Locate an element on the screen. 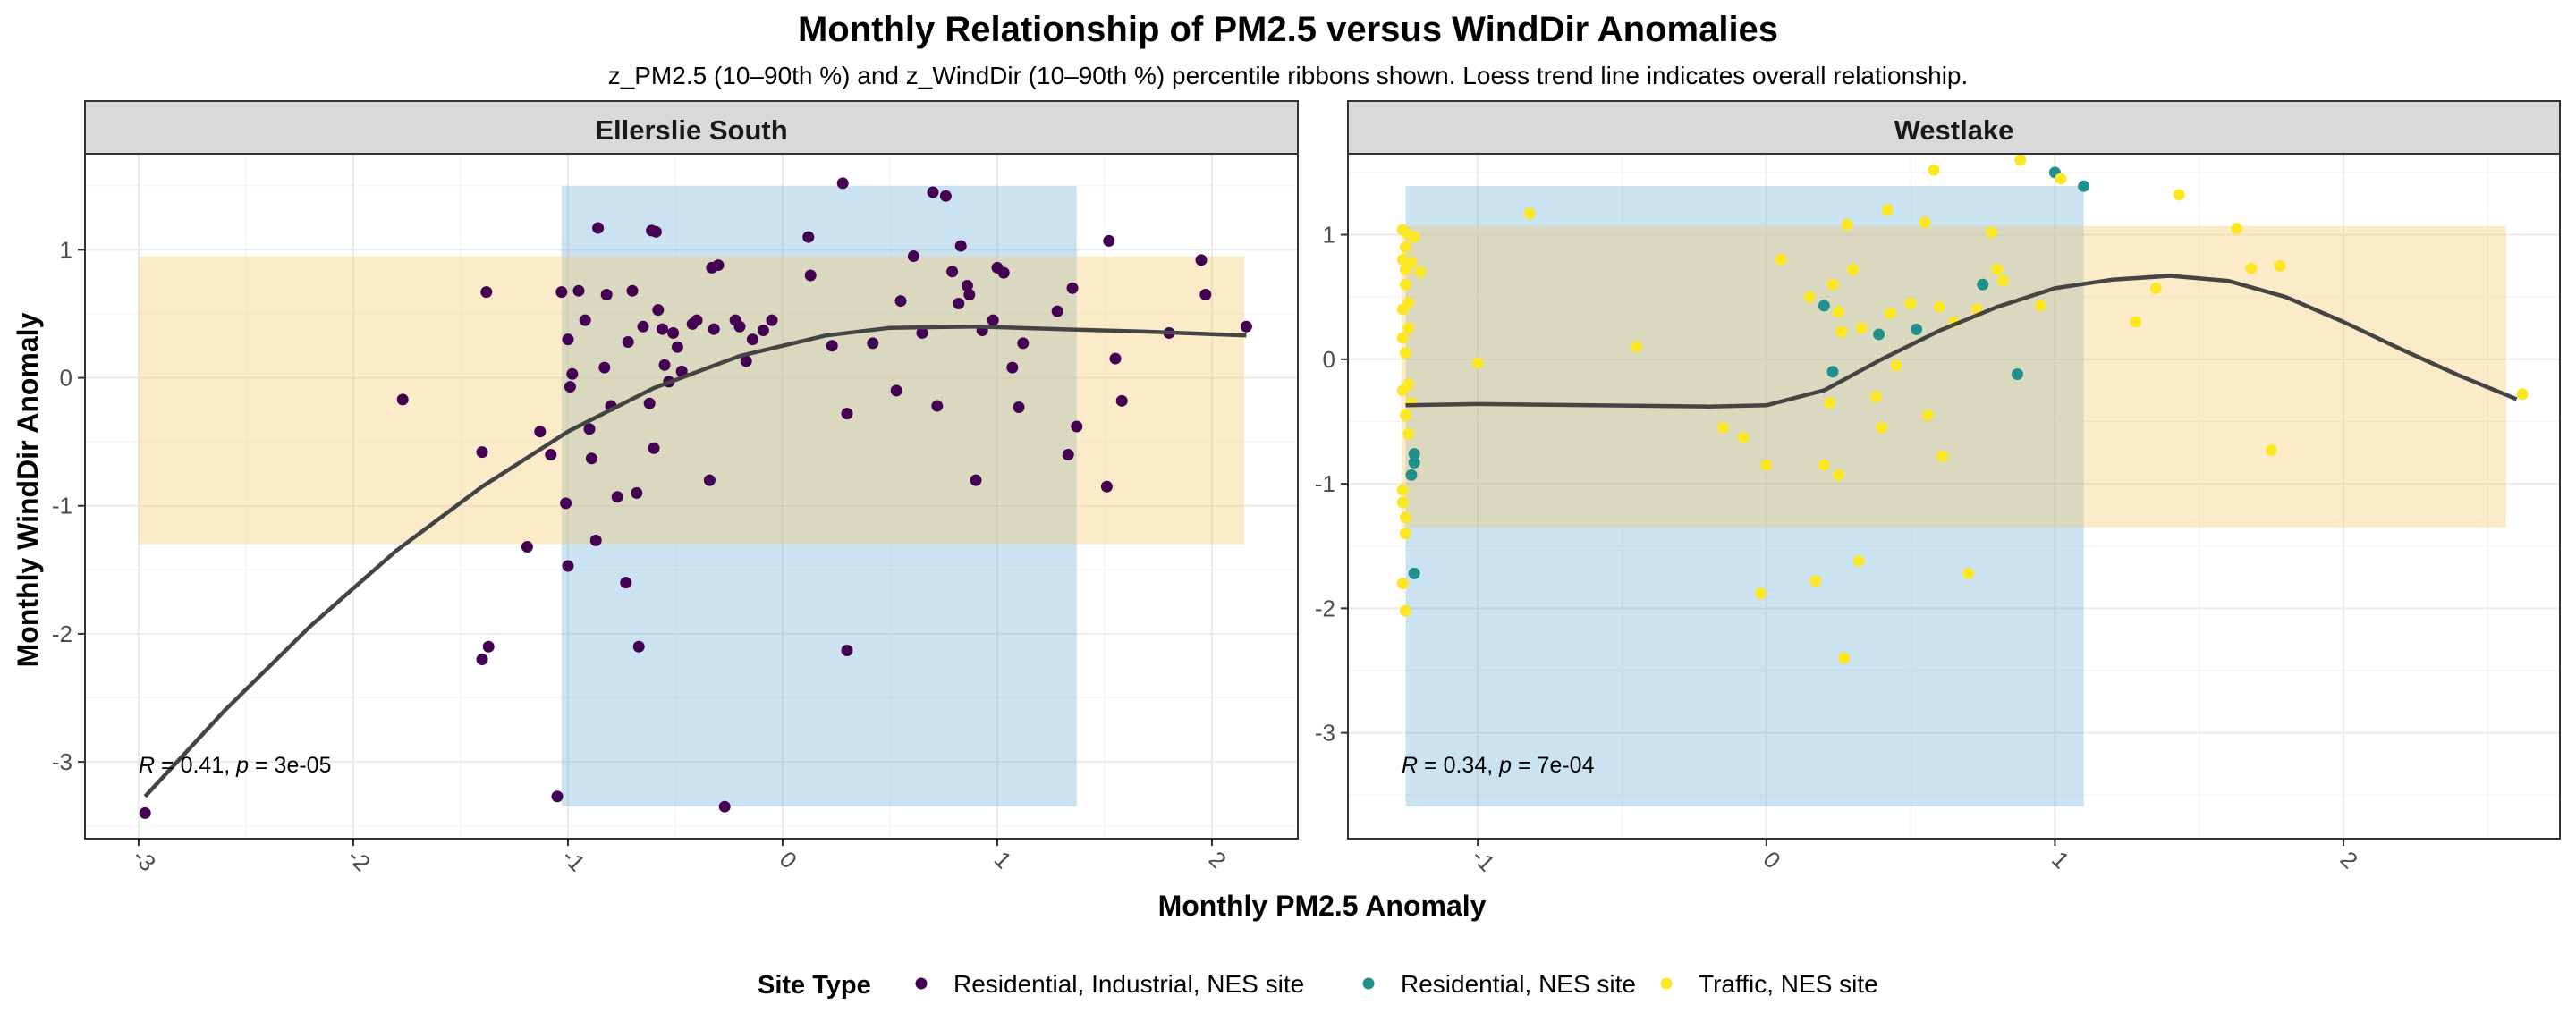 This screenshot has width=2576, height=1030. y-tick-label: -2 is located at coordinates (1325, 608).